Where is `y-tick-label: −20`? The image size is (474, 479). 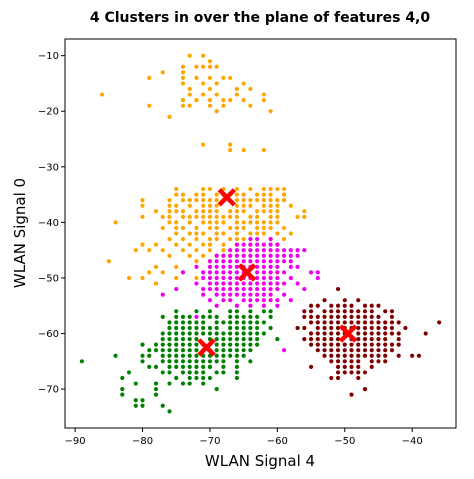
y-tick-label: −20 is located at coordinates (48, 112).